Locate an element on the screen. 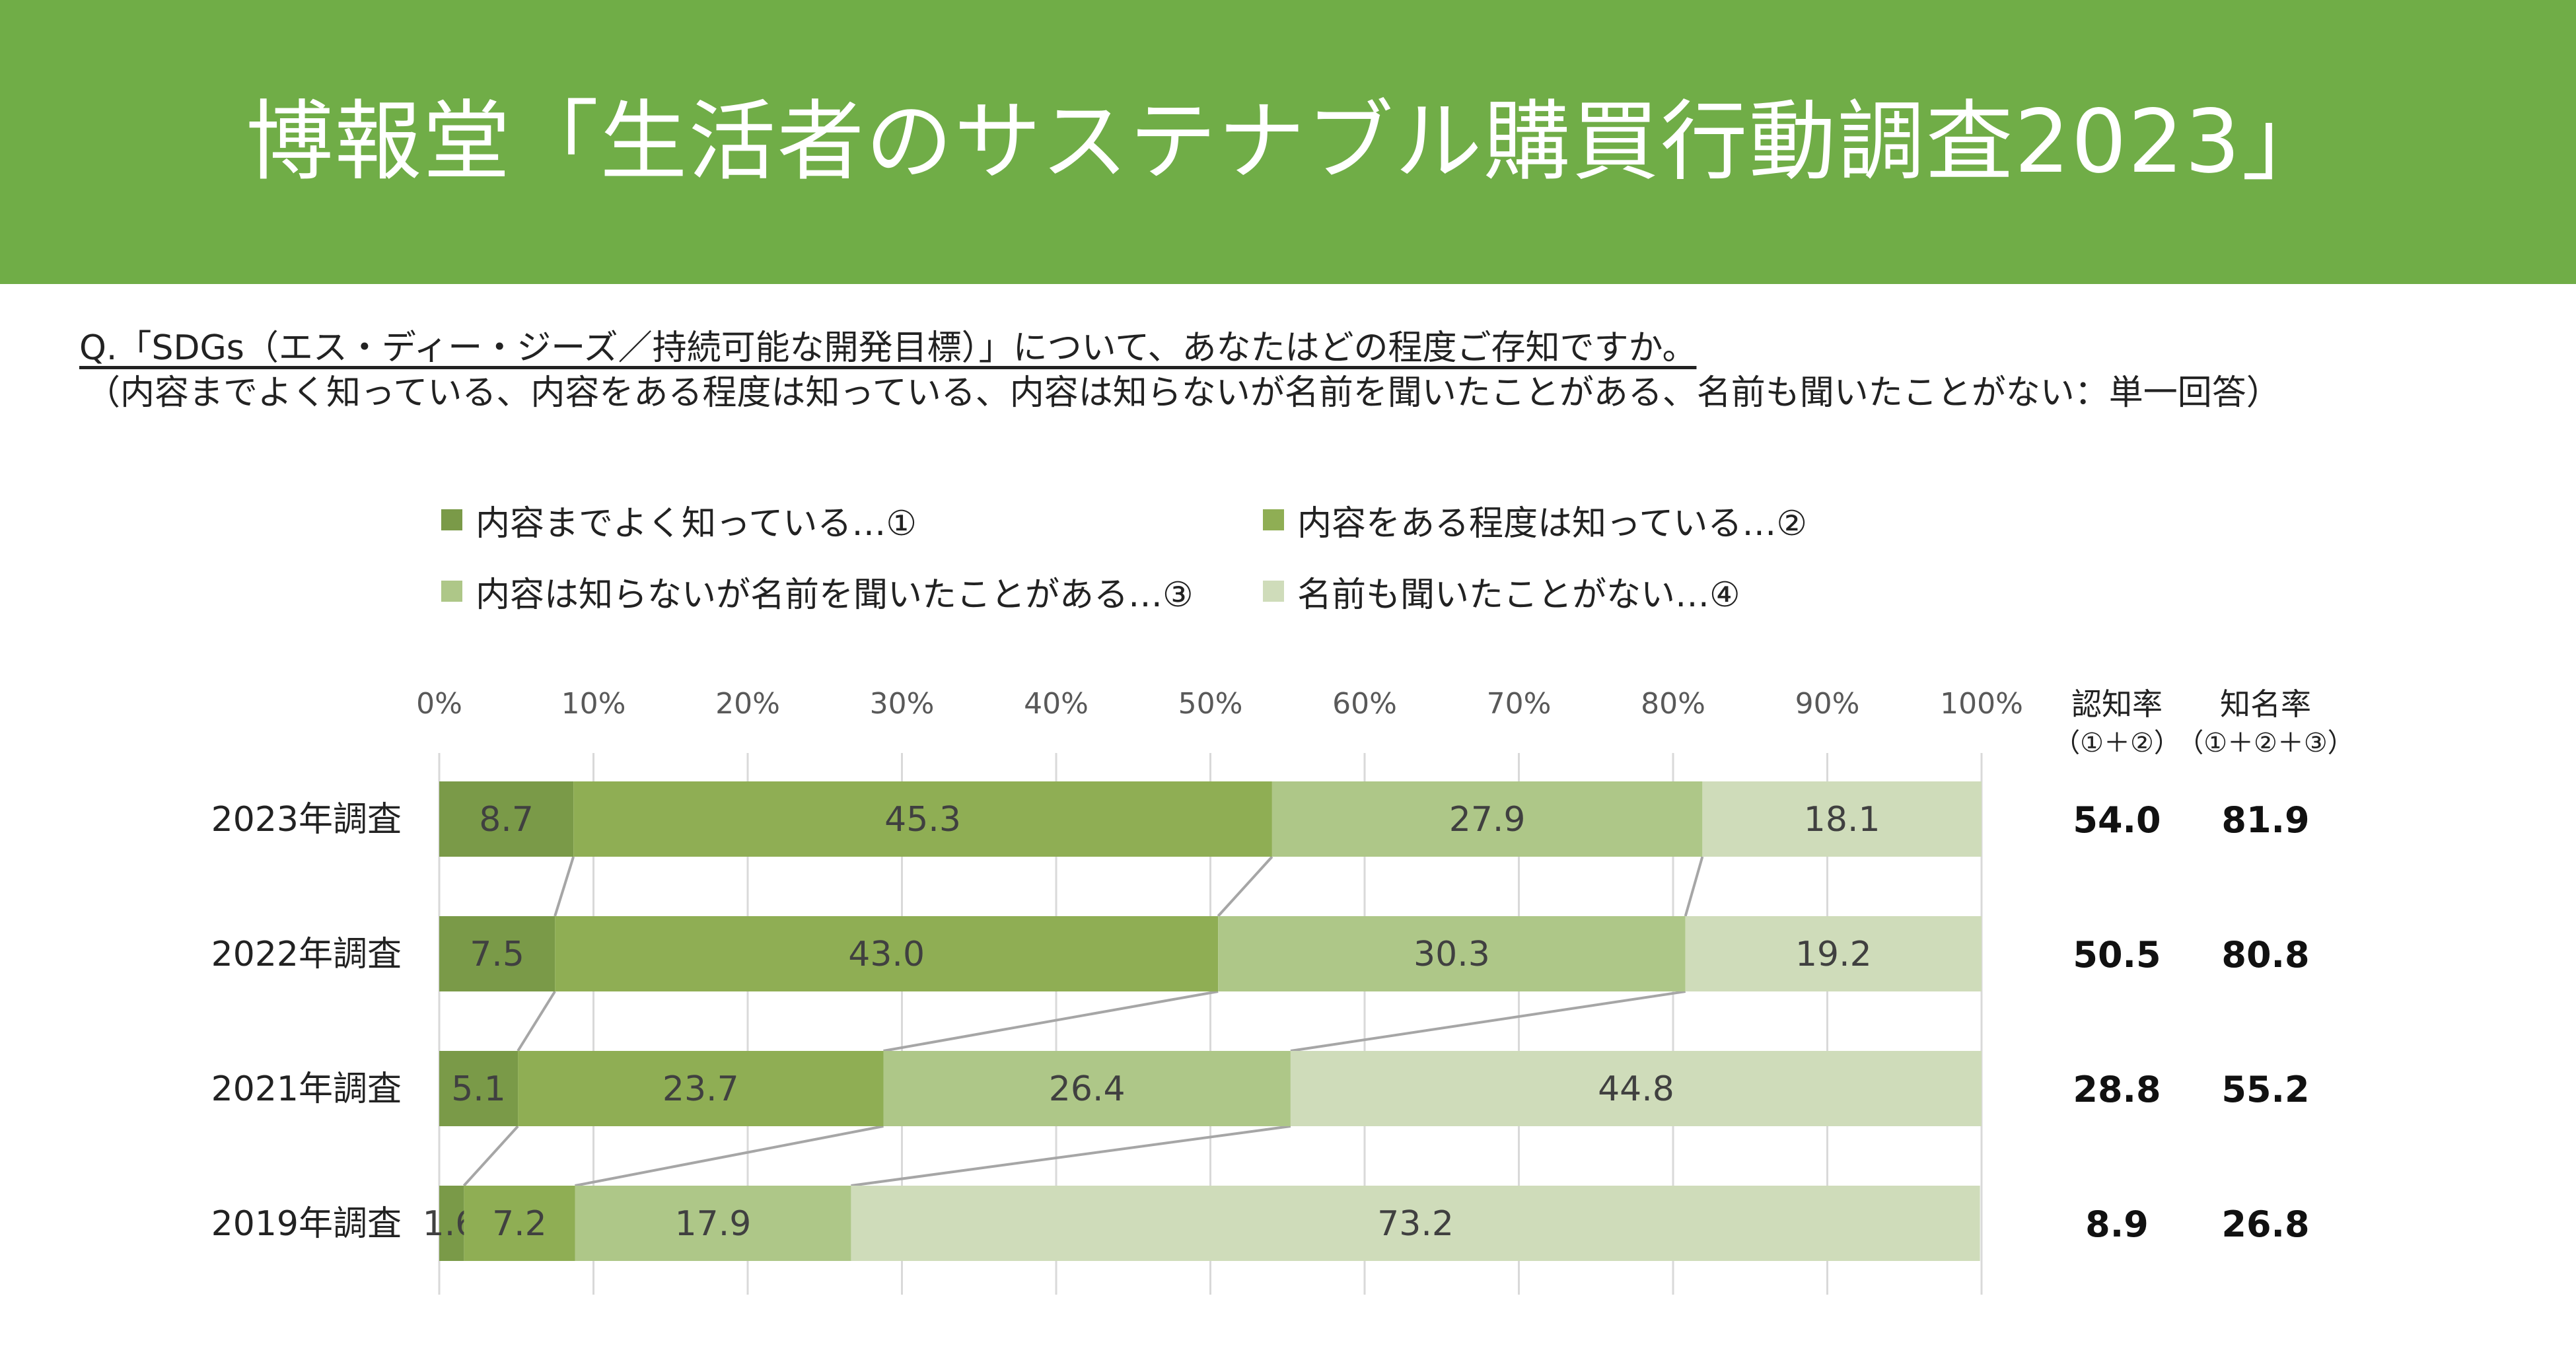  legend-label-4: 名前も聞いたことがない…④ is located at coordinates (1519, 595).